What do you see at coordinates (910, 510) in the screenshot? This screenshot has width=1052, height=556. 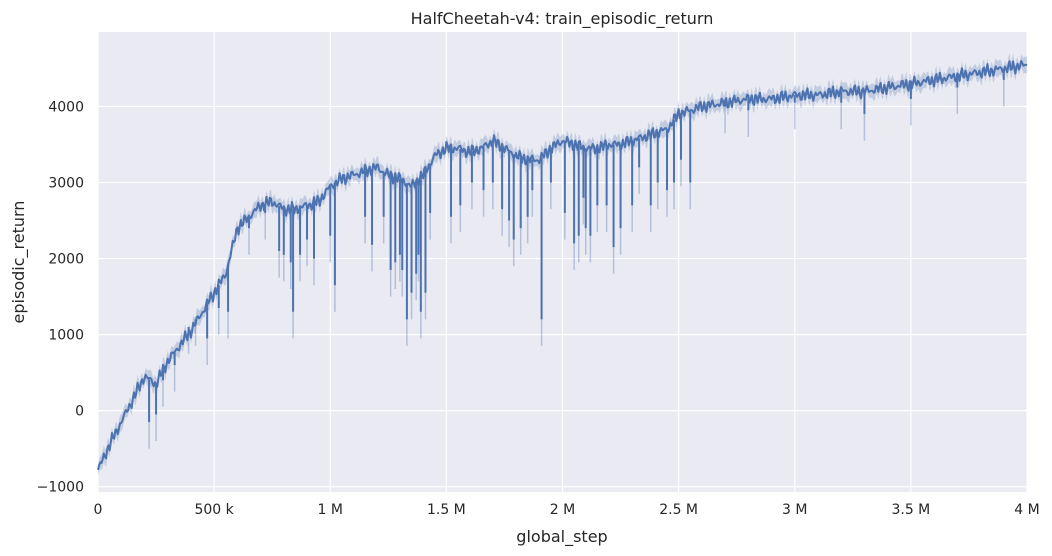 I see `x-tick-label: 3.5 M` at bounding box center [910, 510].